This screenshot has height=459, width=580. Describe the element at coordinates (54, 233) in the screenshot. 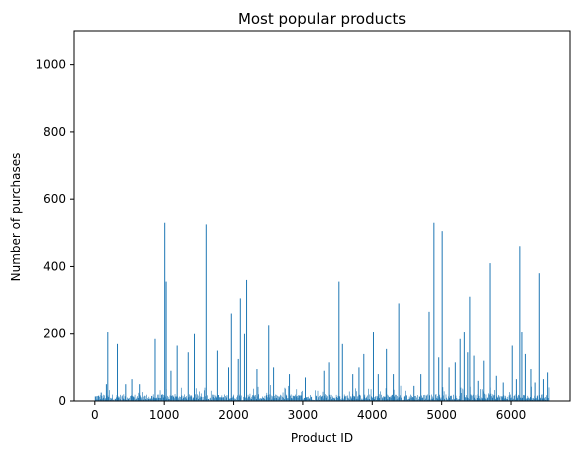

I see `y-axis-ticks: 0 200 400 600 800 1000` at that location.